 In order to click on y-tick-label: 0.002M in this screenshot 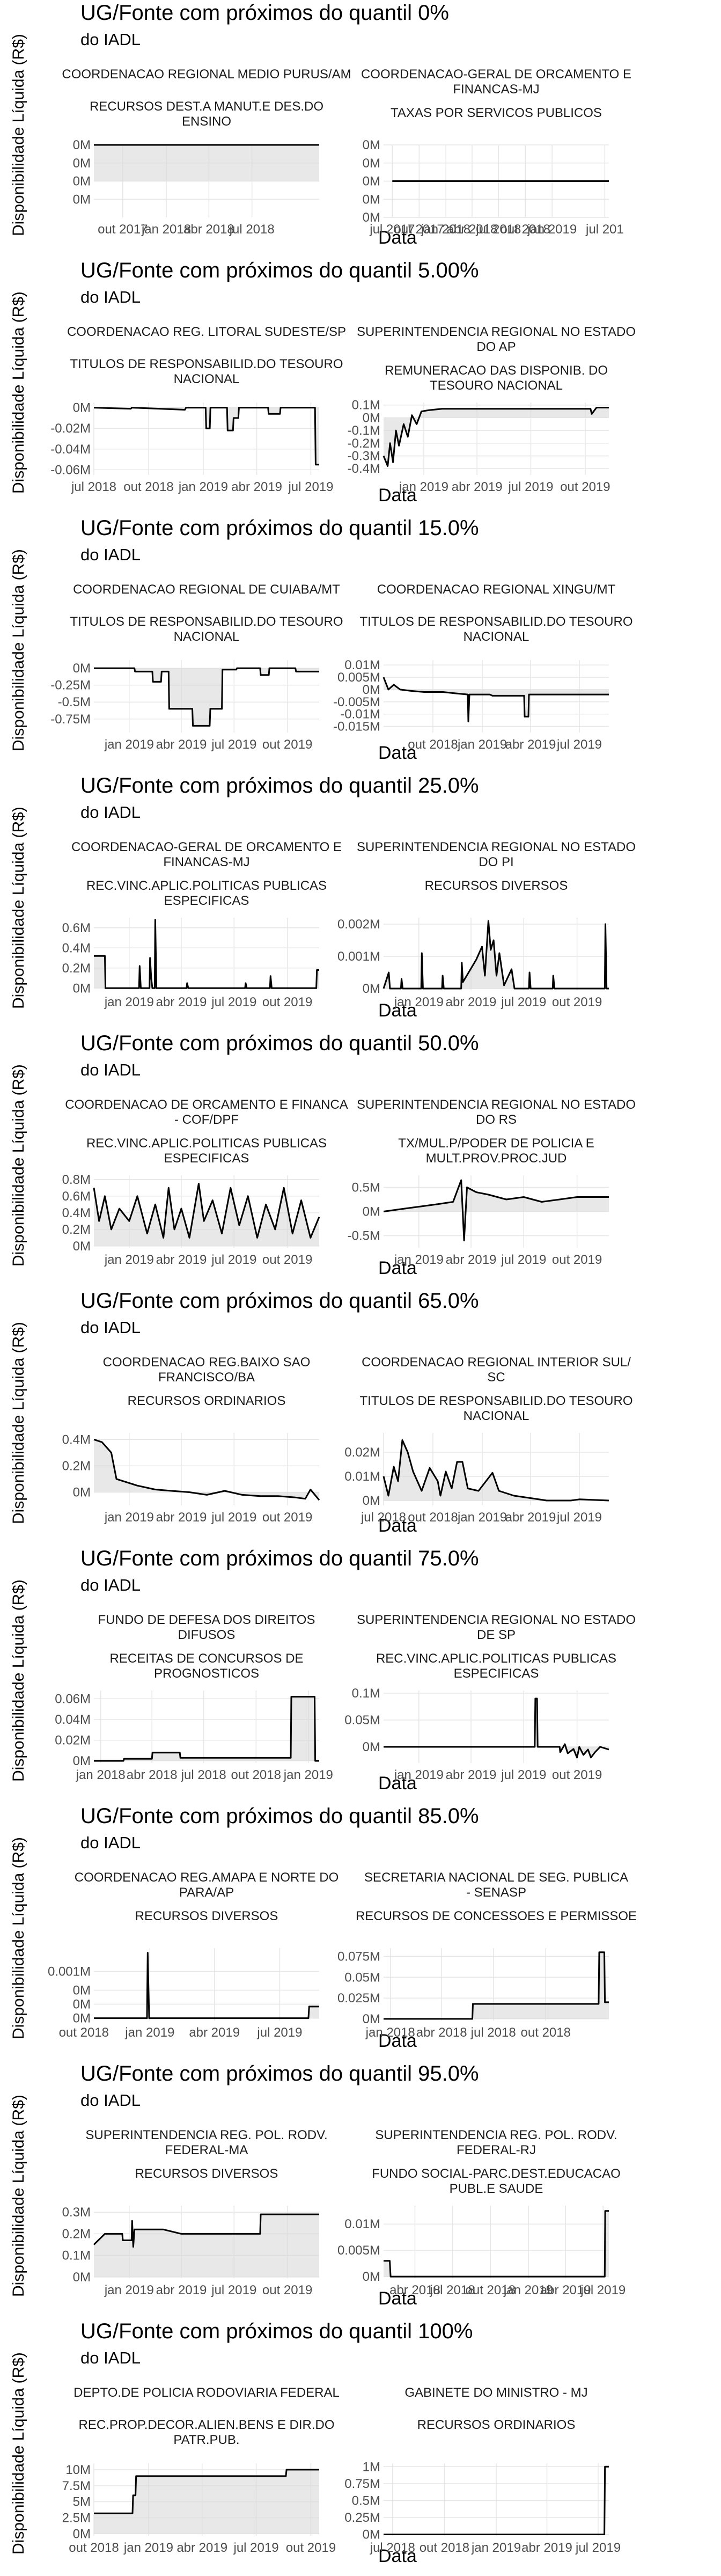, I will do `click(359, 924)`.